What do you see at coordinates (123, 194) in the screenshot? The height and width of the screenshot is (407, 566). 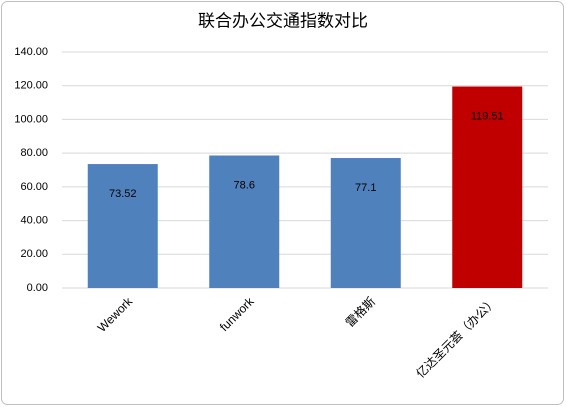 I see `data-label: 73.52` at bounding box center [123, 194].